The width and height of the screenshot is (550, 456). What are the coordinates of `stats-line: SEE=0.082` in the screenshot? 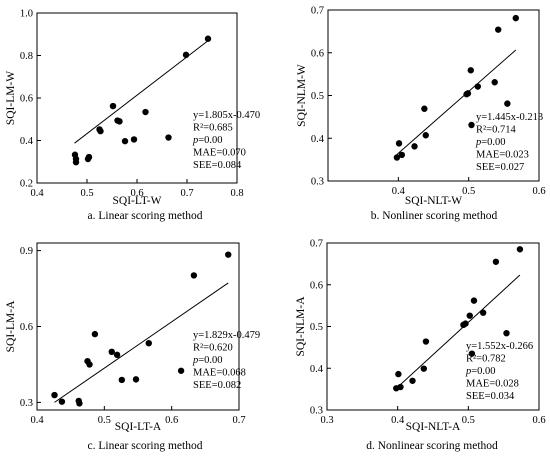 It's located at (217, 385).